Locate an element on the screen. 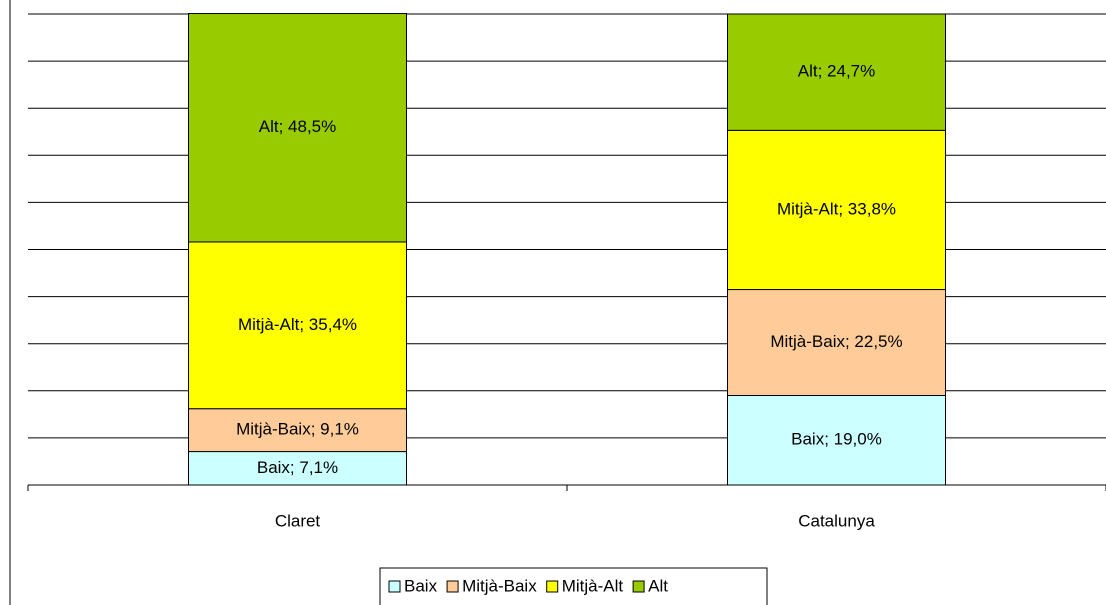 The width and height of the screenshot is (1106, 605). data-label: Mitjà-Baix; 22,5% is located at coordinates (836, 341).